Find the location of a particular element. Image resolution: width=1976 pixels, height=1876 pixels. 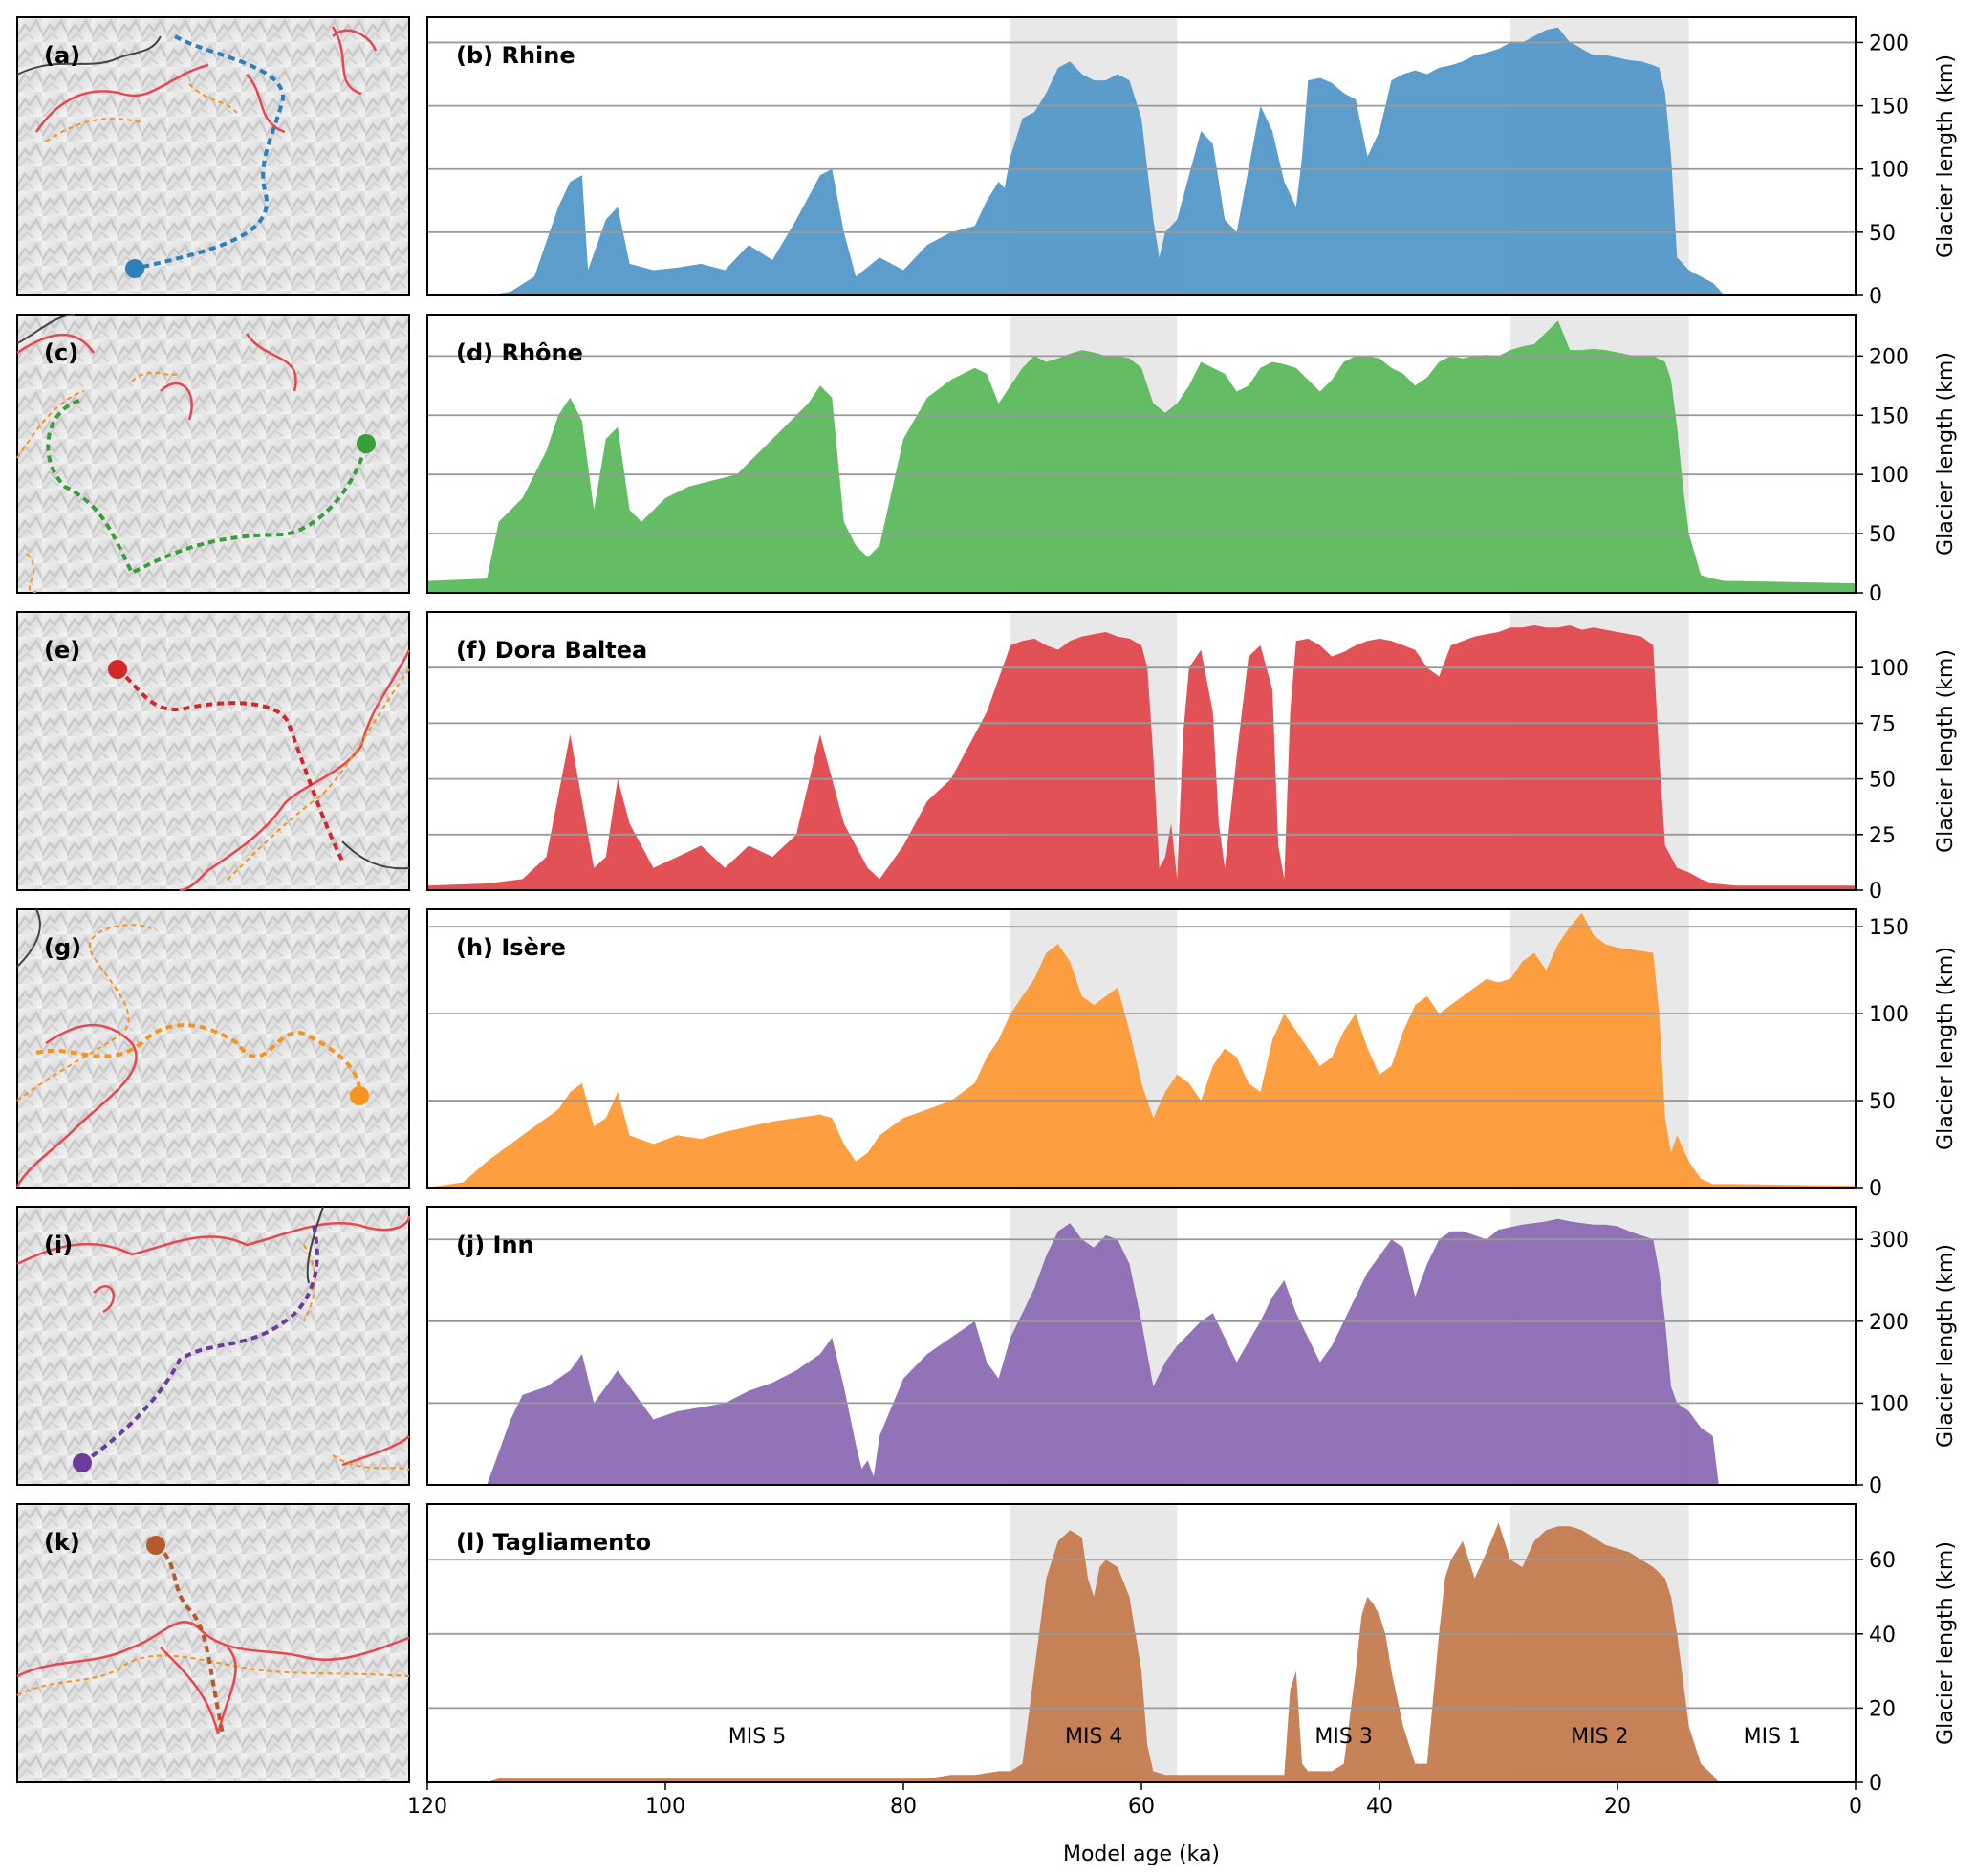

y-tick-label: 75 is located at coordinates (1882, 724).